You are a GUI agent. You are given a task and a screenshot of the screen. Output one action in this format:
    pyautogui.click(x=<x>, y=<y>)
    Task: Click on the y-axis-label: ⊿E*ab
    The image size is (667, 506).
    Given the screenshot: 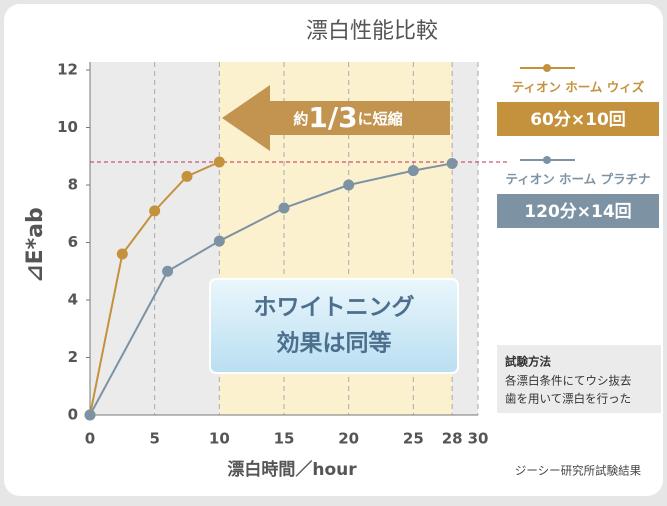 What is the action you would take?
    pyautogui.click(x=35, y=245)
    